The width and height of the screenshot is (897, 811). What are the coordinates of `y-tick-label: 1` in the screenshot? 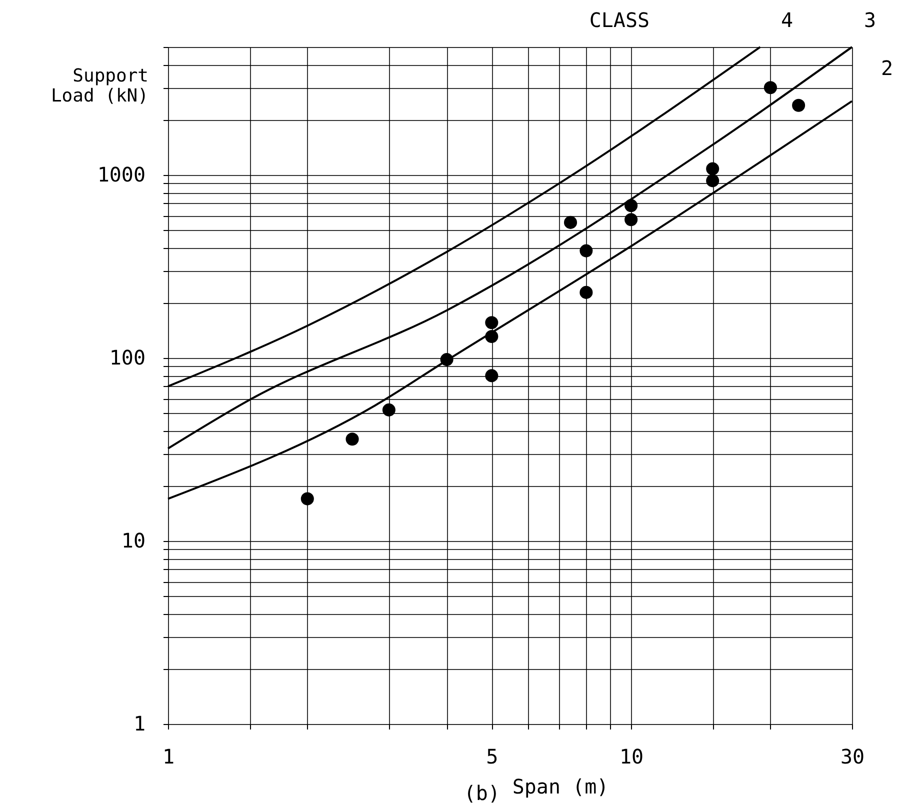 It's located at (139, 724).